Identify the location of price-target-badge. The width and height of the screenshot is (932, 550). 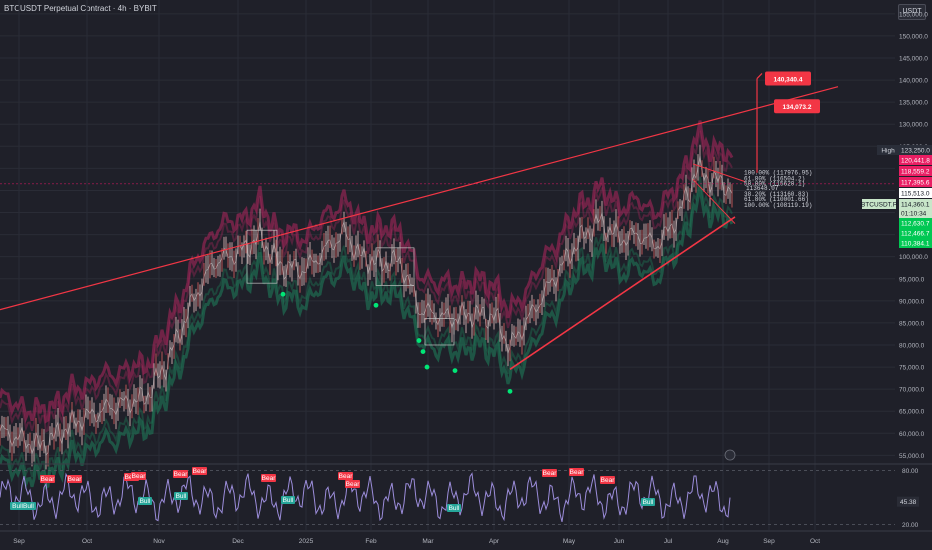
(788, 78).